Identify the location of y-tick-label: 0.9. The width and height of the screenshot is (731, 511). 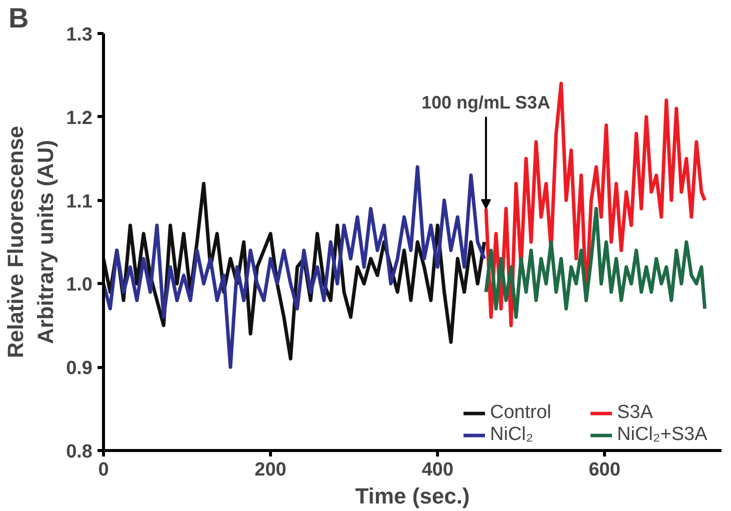
(79, 369).